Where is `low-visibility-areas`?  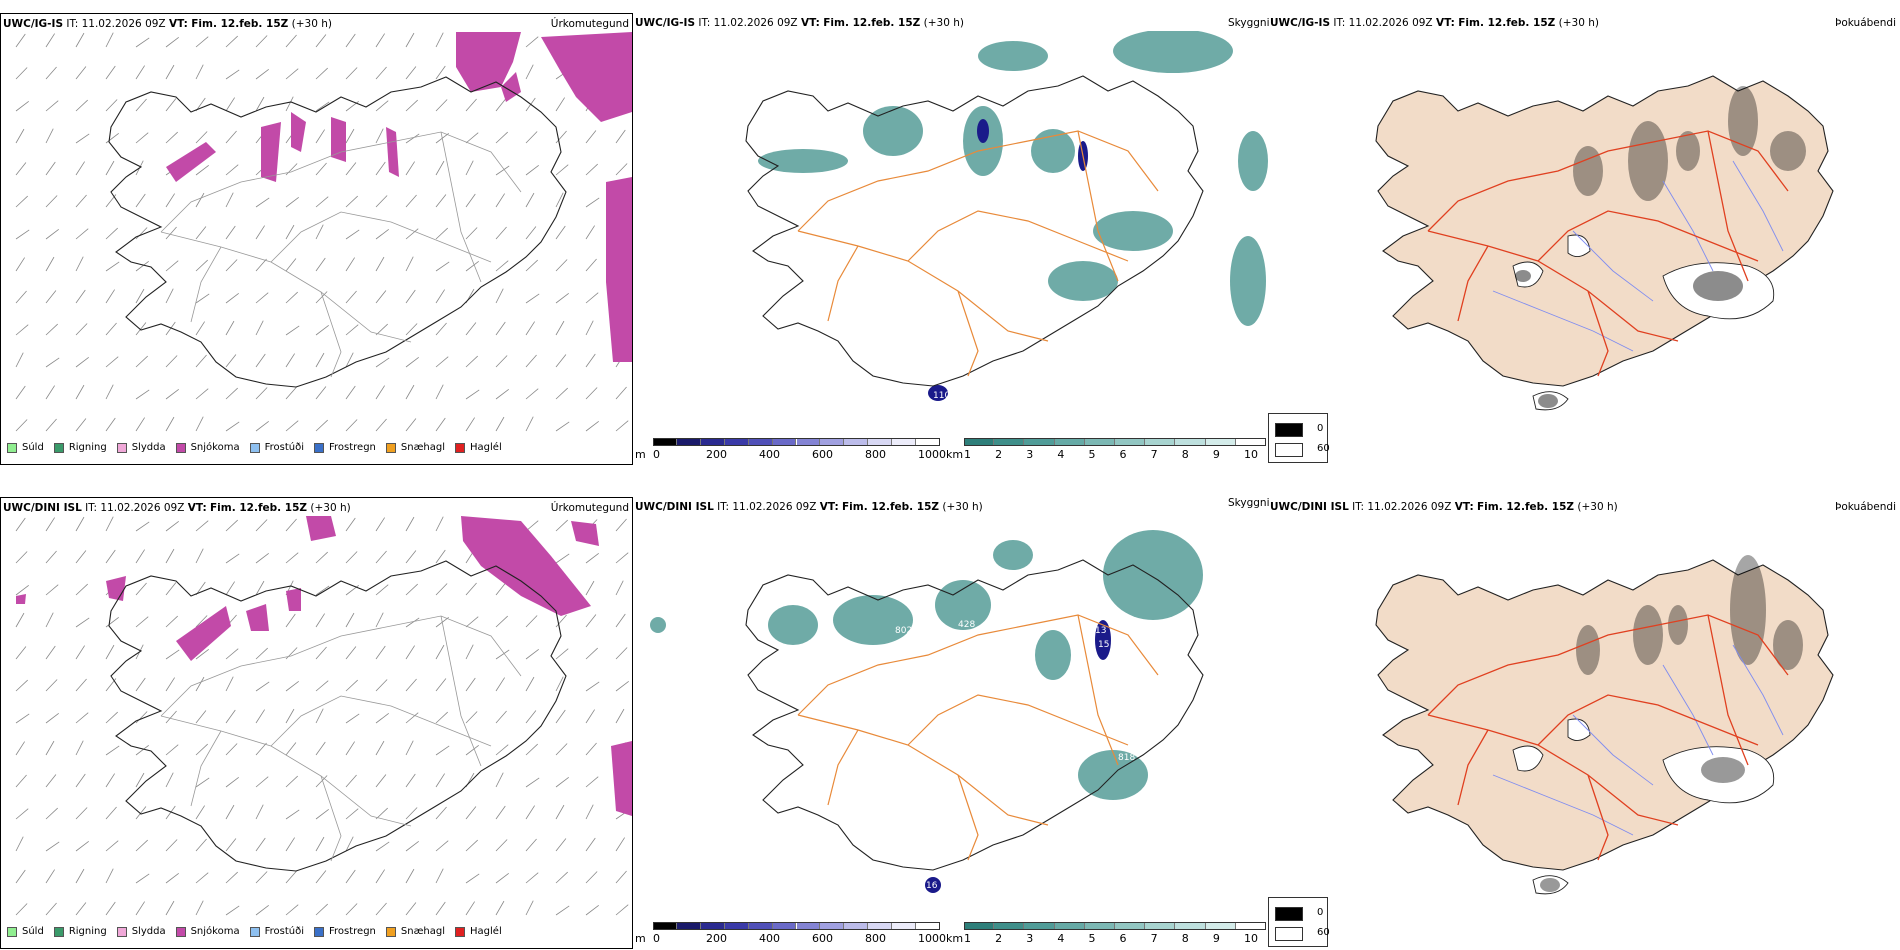
low-visibility-areas is located at coordinates (1013, 178).